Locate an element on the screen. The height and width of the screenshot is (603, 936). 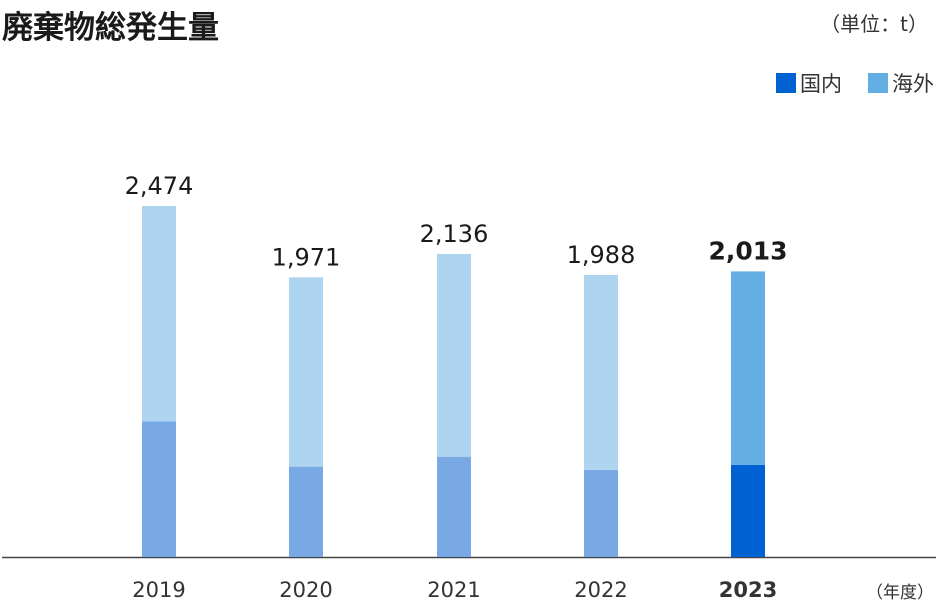
bar-overseas-2020 is located at coordinates (306, 372).